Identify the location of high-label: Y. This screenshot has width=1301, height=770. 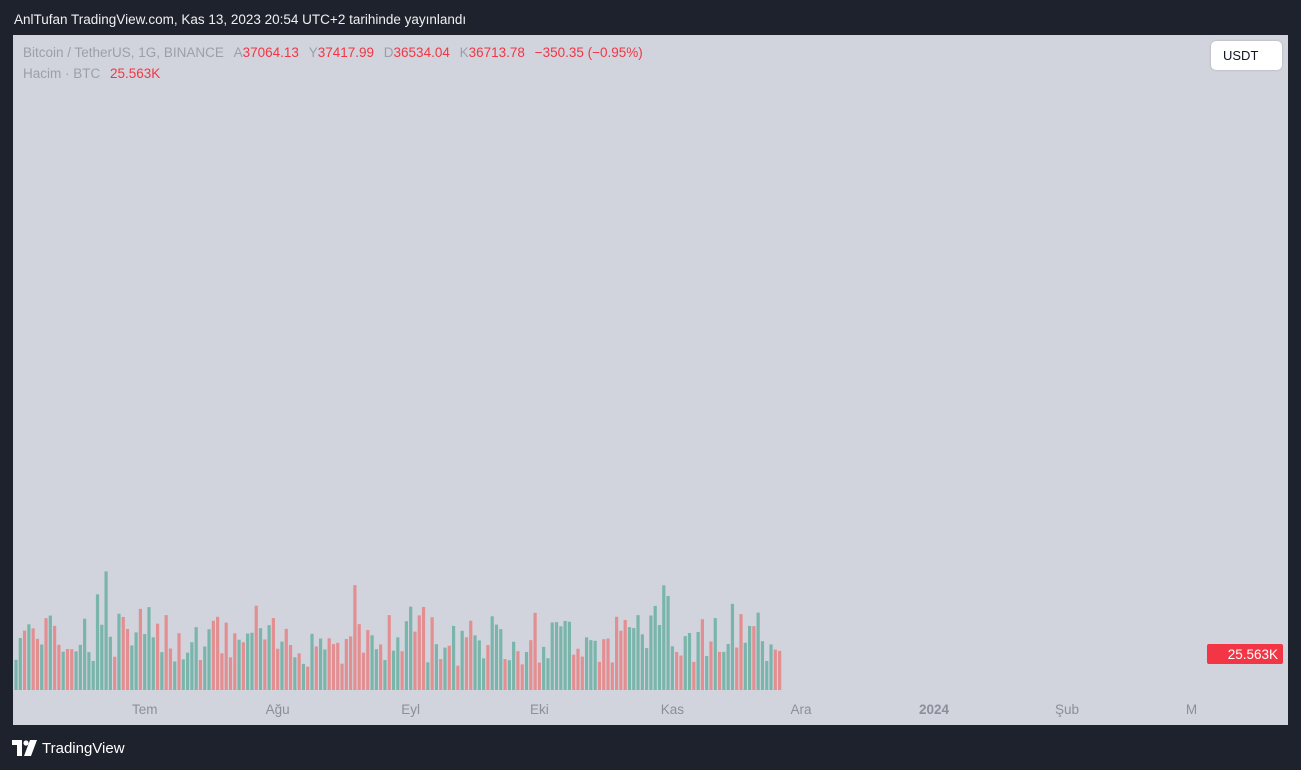
(313, 52).